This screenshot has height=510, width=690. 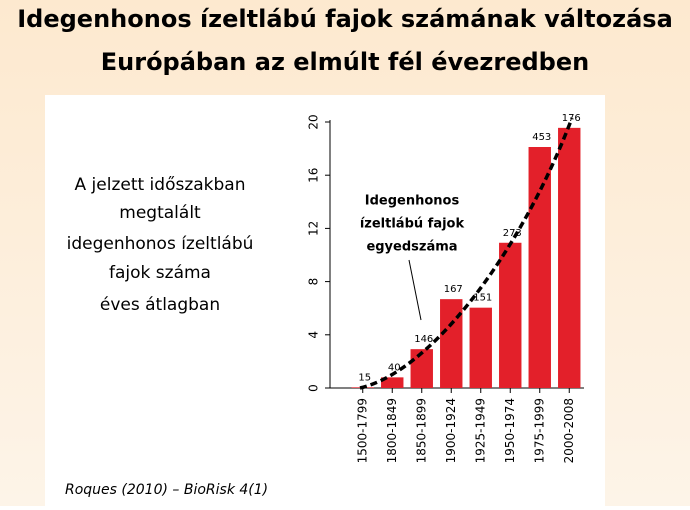 What do you see at coordinates (392, 430) in the screenshot?
I see `x-tick-label: 1800-1849` at bounding box center [392, 430].